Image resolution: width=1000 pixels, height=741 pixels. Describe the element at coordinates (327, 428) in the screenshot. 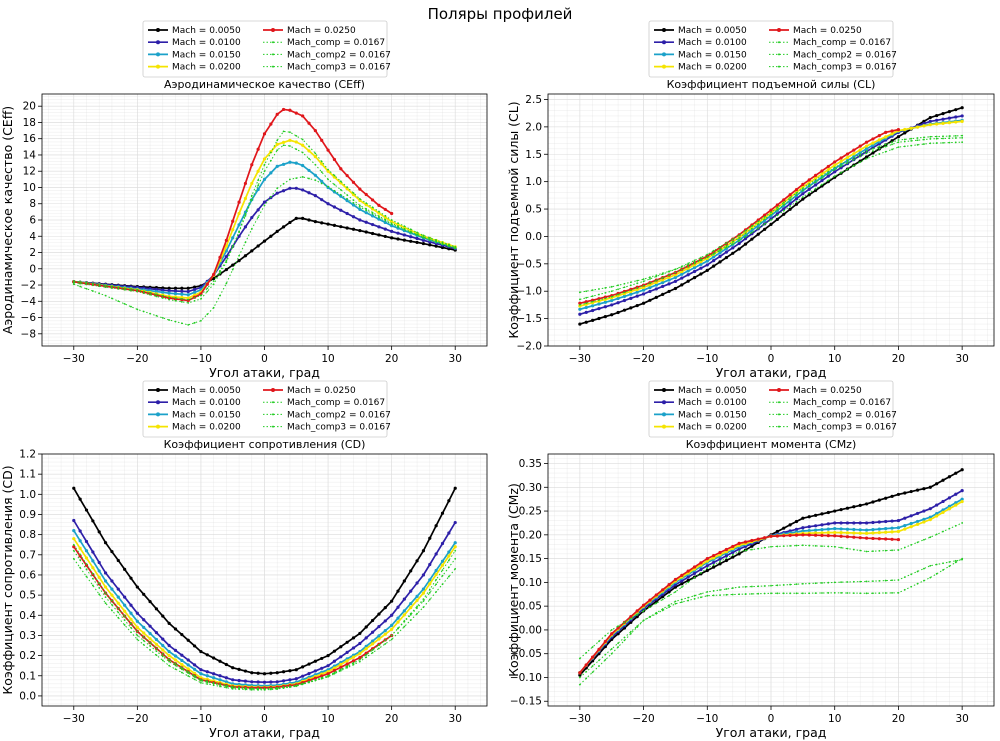

I see `legend-item: Mach_comp3 = 0.0167` at that location.